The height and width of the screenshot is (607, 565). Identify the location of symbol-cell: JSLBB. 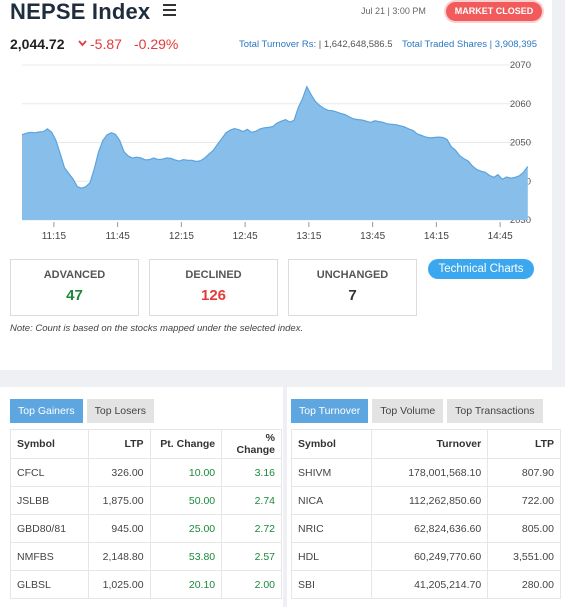
(49, 500).